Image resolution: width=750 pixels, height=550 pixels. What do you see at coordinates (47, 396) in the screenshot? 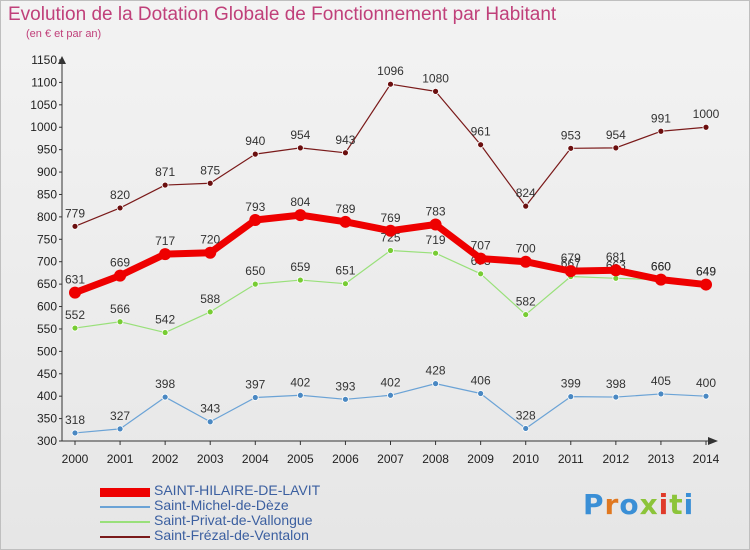
I see `y-tick-label: 400` at bounding box center [47, 396].